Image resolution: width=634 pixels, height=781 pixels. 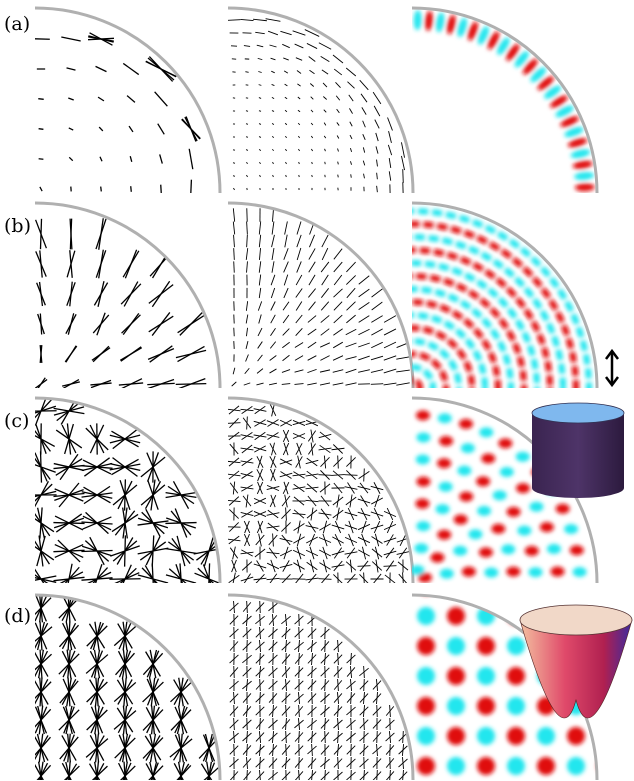 I want to click on intensity-map, so click(x=499, y=496).